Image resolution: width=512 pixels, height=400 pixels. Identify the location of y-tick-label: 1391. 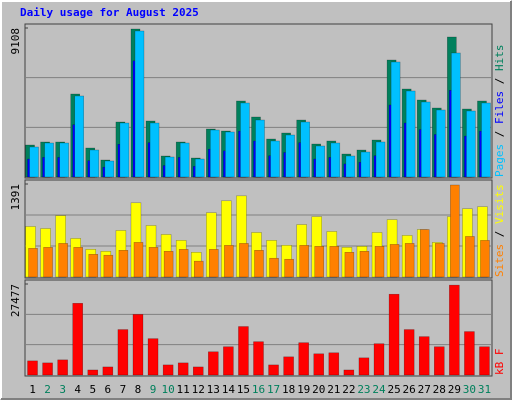
(15, 197).